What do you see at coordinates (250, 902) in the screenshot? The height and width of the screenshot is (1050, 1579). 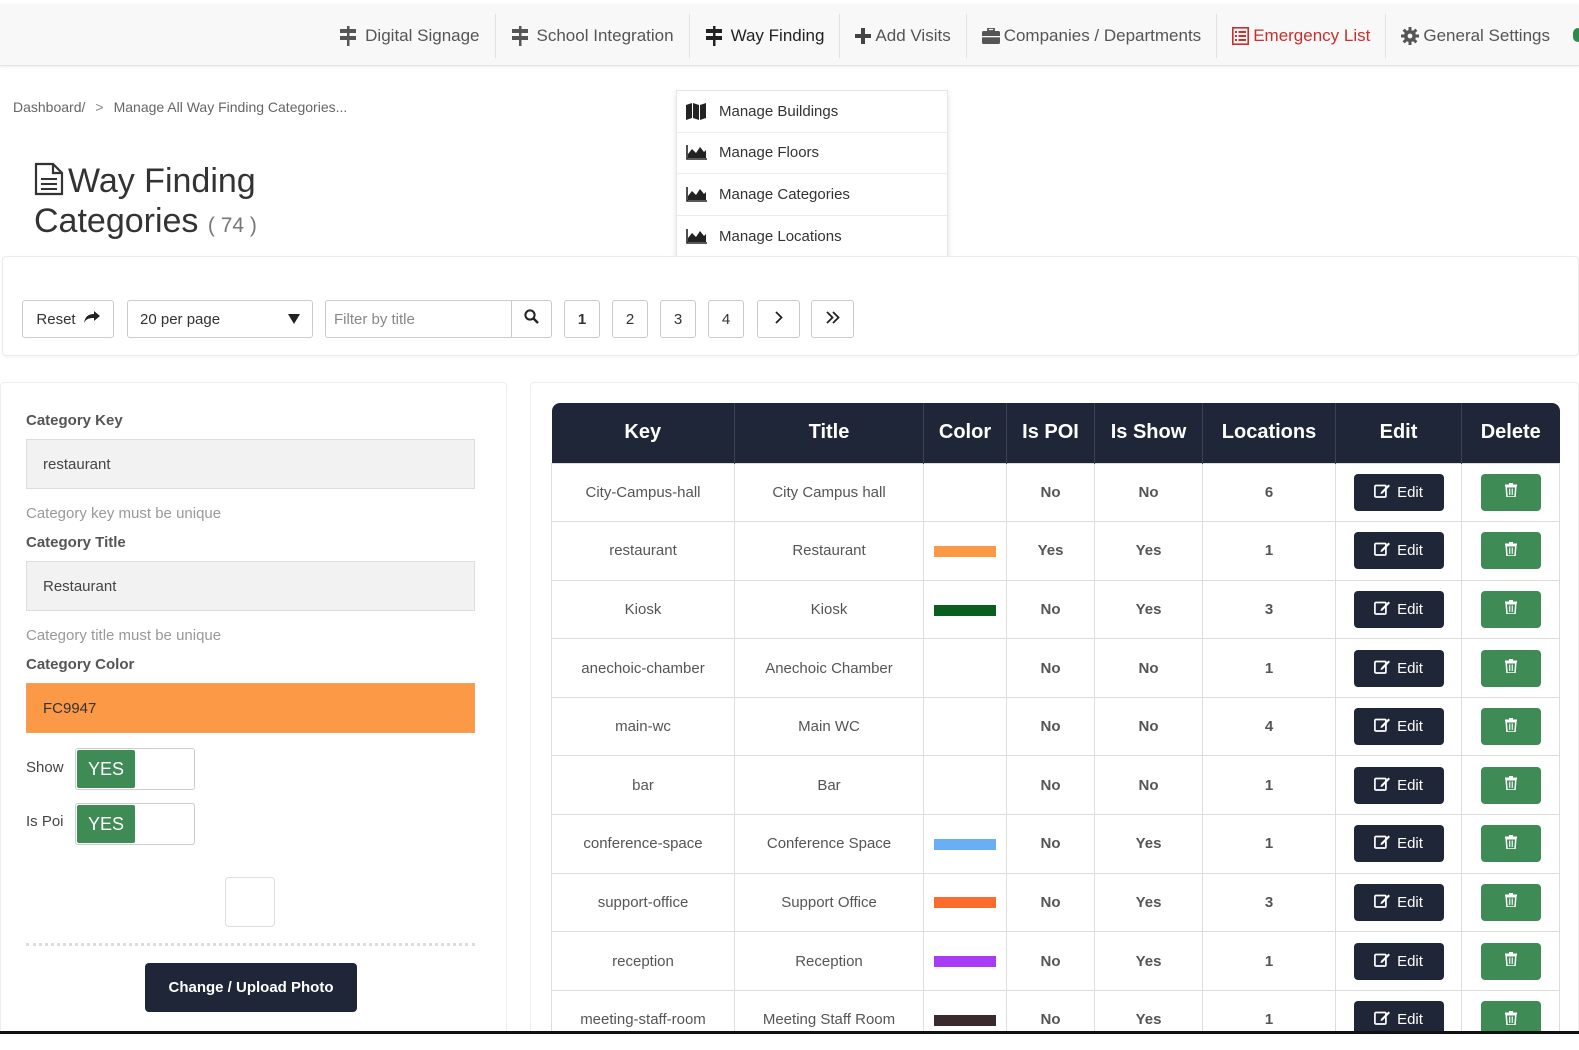 I see `photo-preview` at bounding box center [250, 902].